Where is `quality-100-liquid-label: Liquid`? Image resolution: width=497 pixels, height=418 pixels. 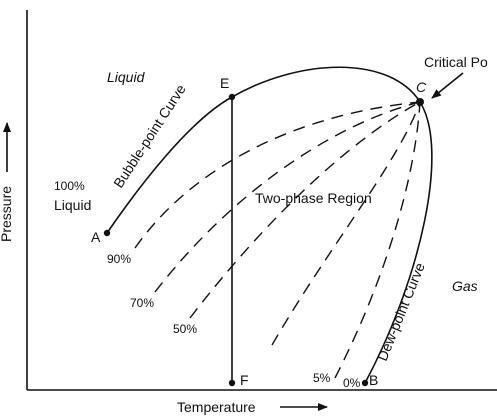
quality-100-liquid-label: Liquid is located at coordinates (72, 205).